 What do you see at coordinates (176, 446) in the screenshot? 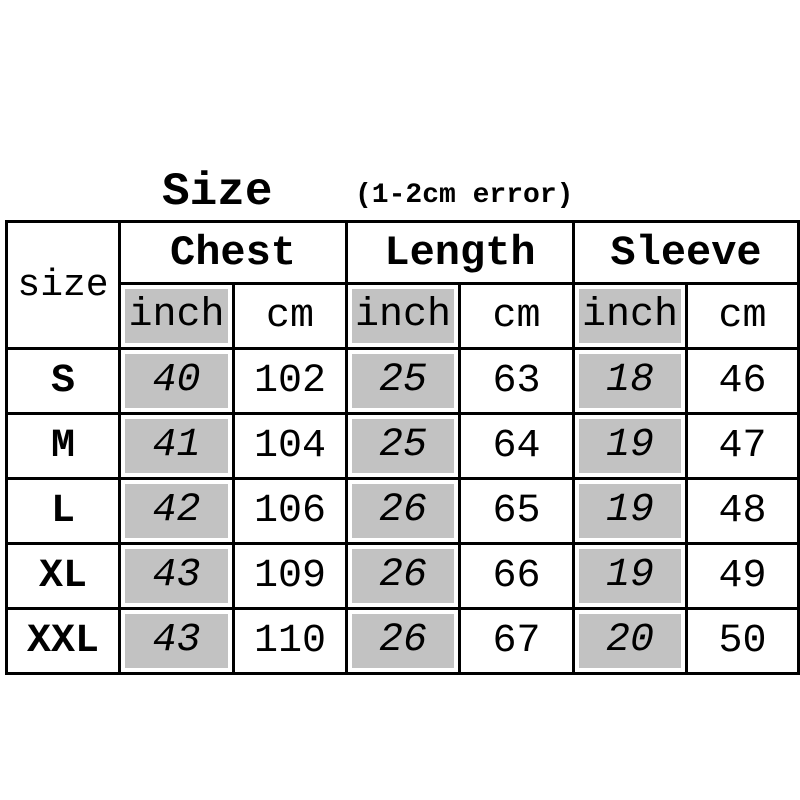
I see `chest-inch-cell: 41` at bounding box center [176, 446].